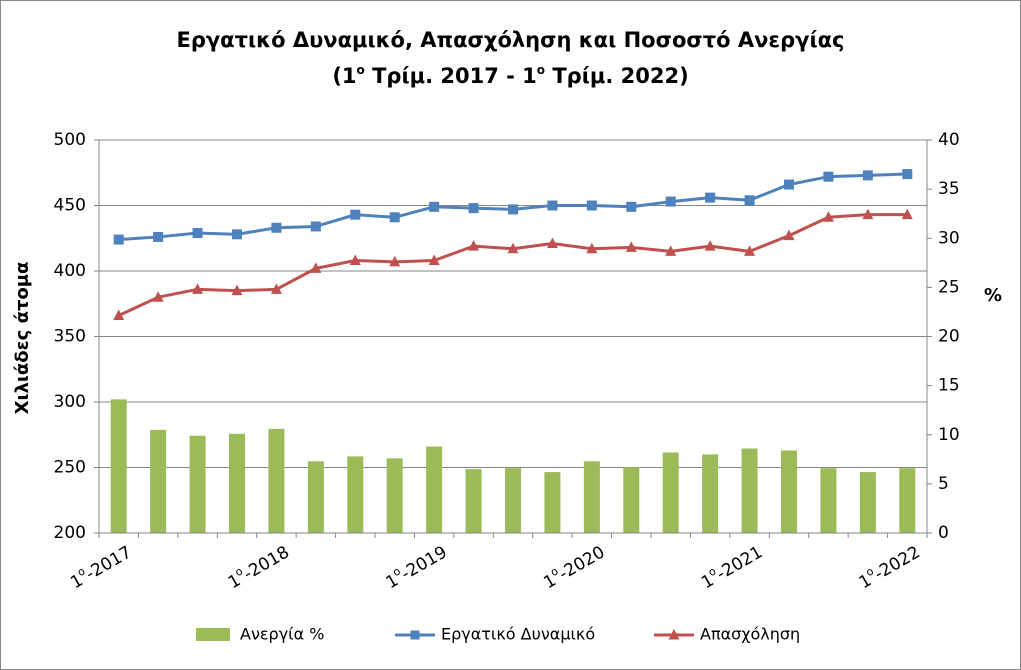  I want to click on x-tick-label: 1ο-2020, so click(573, 566).